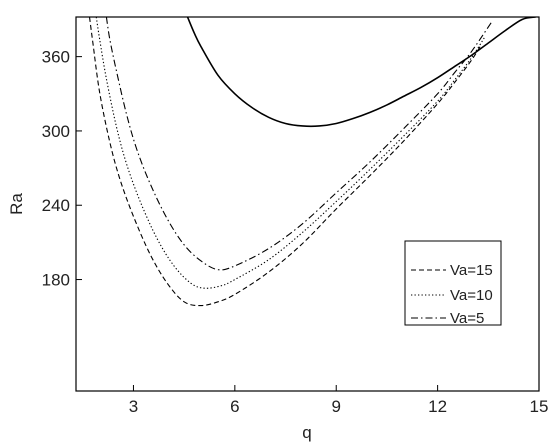 This screenshot has height=445, width=550. Describe the element at coordinates (234, 406) in the screenshot. I see `x-tick-label: 6` at that location.